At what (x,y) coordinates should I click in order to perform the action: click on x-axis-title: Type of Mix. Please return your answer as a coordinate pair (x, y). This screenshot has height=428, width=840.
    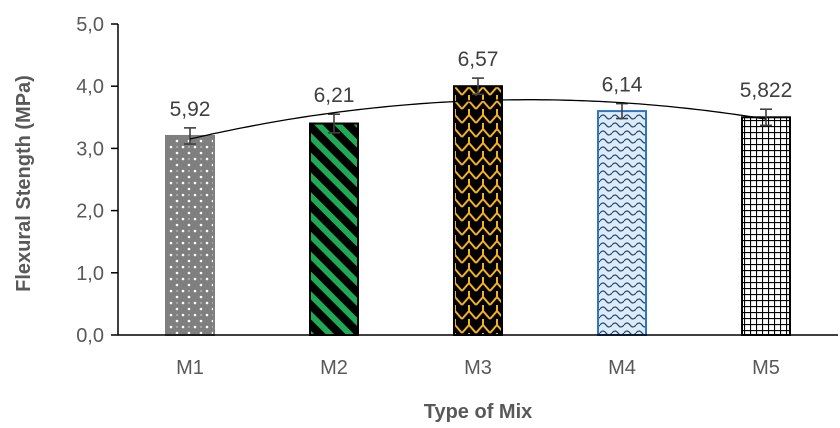
    Looking at the image, I should click on (478, 412).